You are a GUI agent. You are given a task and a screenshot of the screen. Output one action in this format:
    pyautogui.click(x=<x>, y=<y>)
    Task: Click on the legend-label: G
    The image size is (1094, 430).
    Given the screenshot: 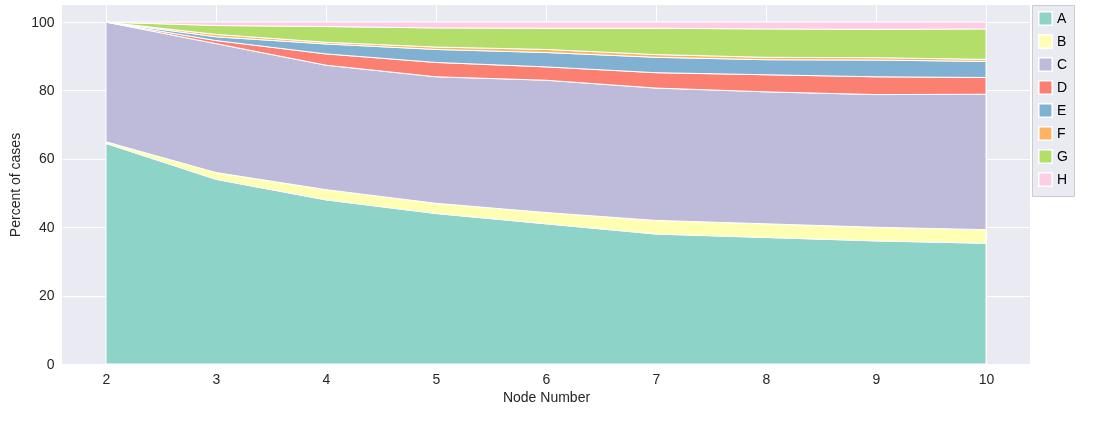 What is the action you would take?
    pyautogui.click(x=1062, y=155)
    